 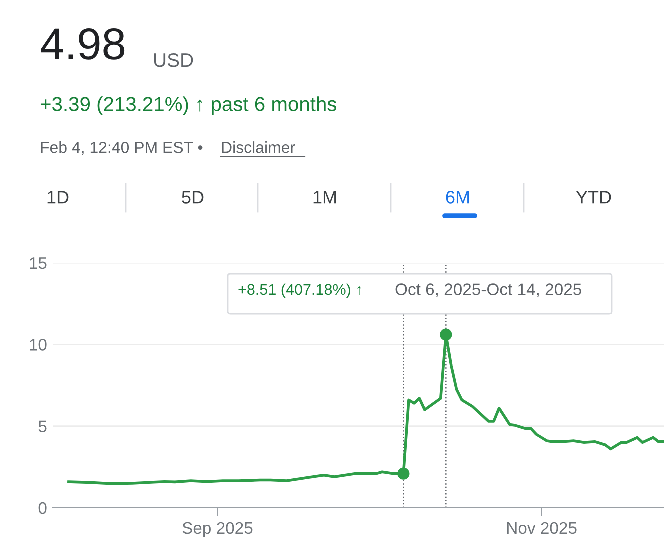 I want to click on text: Disclaimer, so click(x=259, y=148).